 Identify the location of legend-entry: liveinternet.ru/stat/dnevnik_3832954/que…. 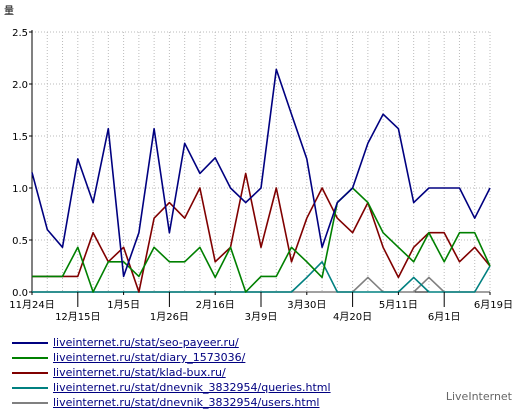
(171, 387).